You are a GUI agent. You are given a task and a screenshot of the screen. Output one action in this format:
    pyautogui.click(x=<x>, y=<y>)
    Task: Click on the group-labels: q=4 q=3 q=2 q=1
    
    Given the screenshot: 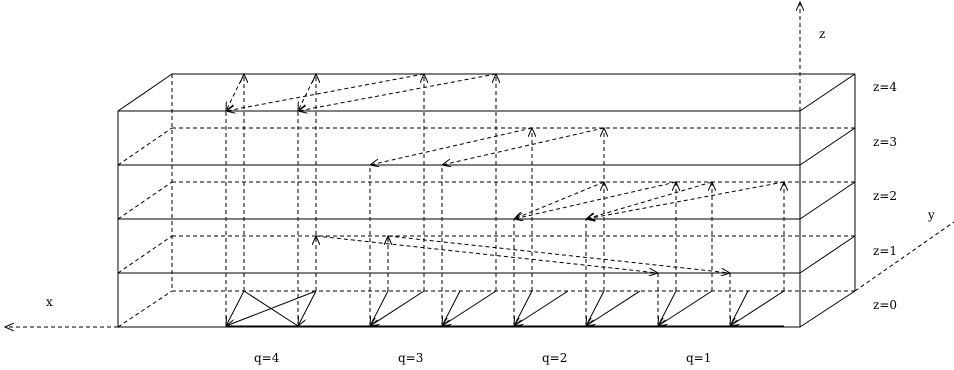 What is the action you would take?
    pyautogui.click(x=482, y=358)
    